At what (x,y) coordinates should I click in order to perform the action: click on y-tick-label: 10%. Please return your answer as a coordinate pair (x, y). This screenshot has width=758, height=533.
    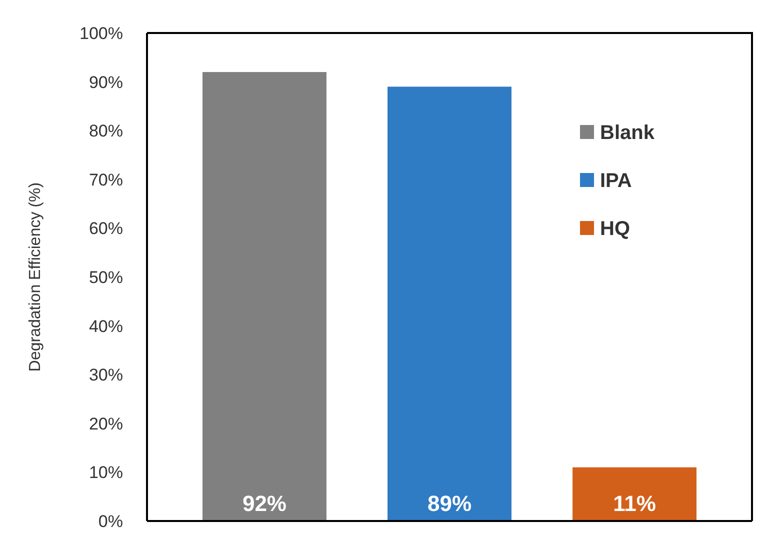
    Looking at the image, I should click on (105, 472).